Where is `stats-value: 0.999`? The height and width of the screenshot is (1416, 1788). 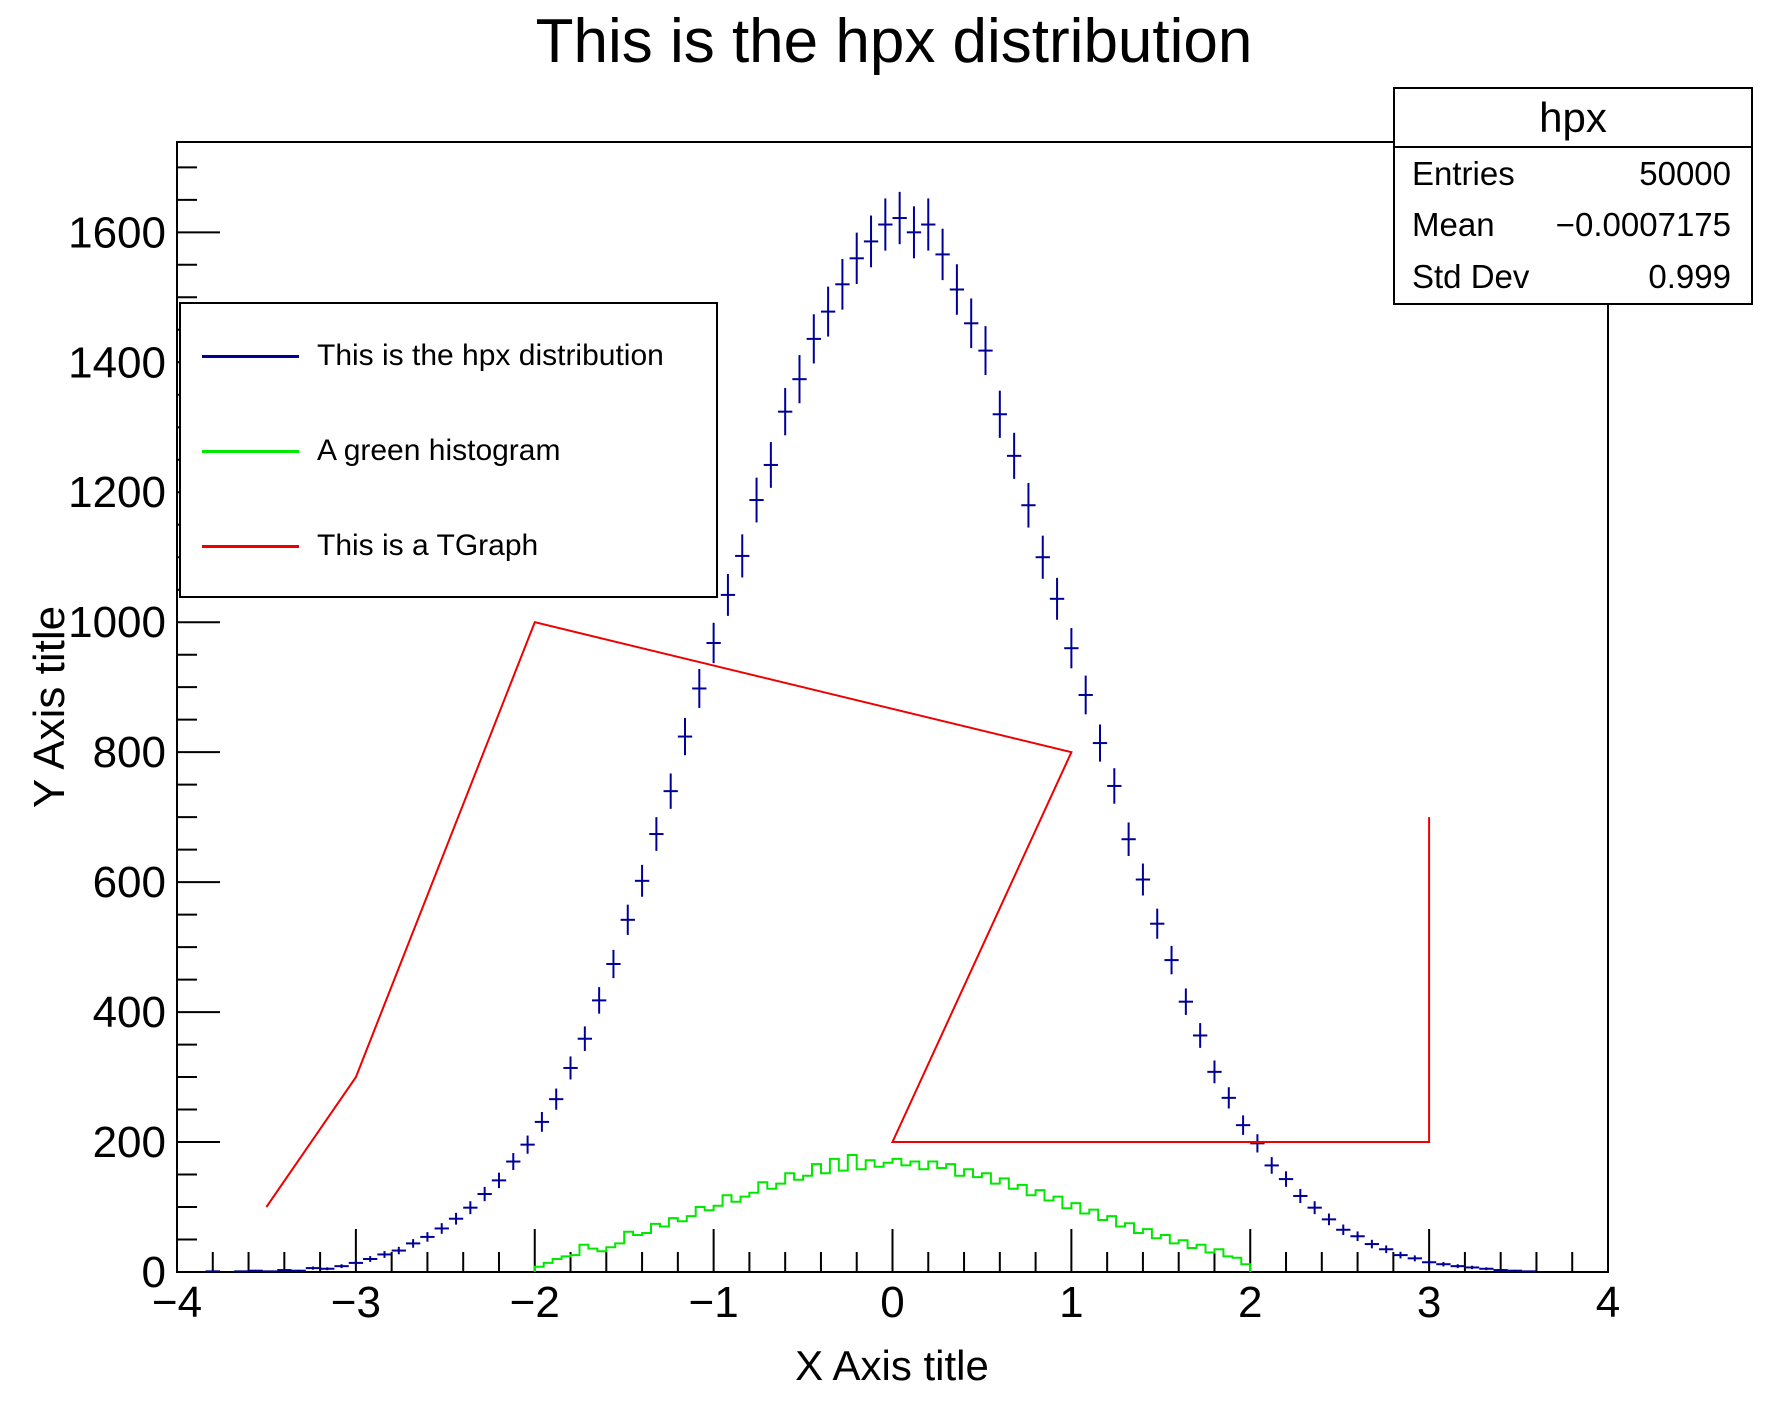 stats-value: 0.999 is located at coordinates (1689, 277).